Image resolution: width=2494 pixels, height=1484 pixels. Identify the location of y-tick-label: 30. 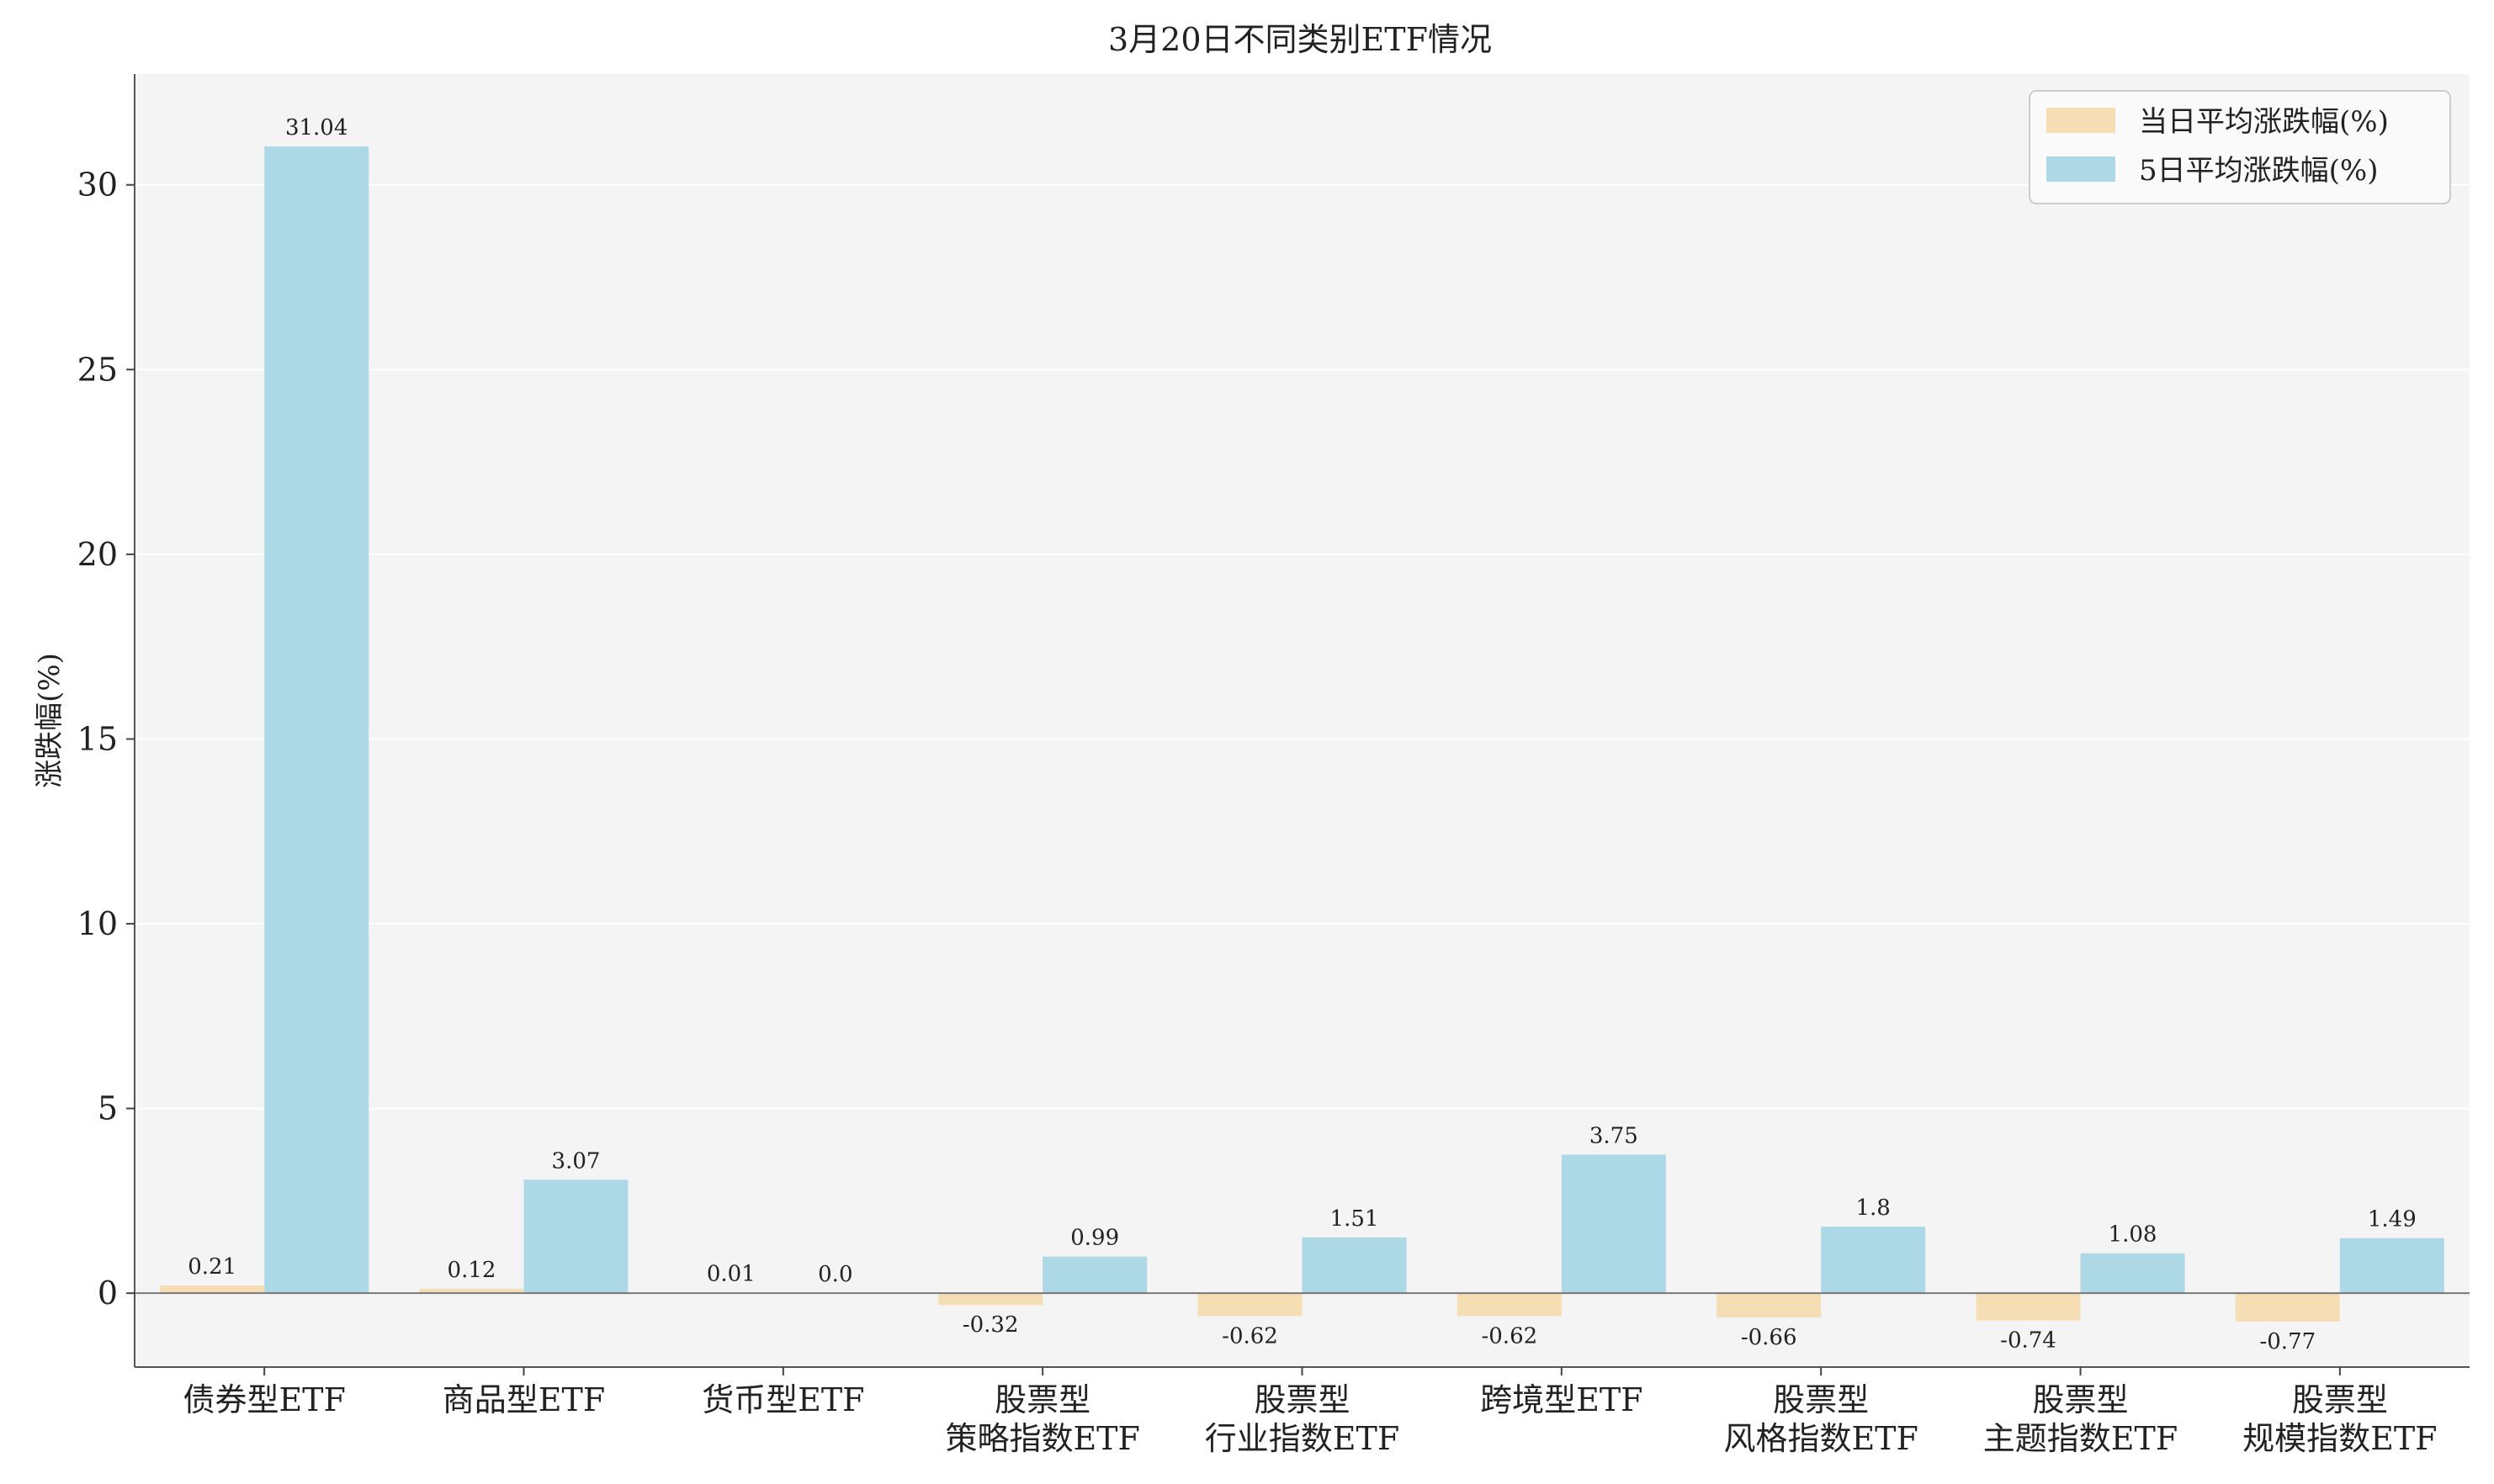
(97, 185).